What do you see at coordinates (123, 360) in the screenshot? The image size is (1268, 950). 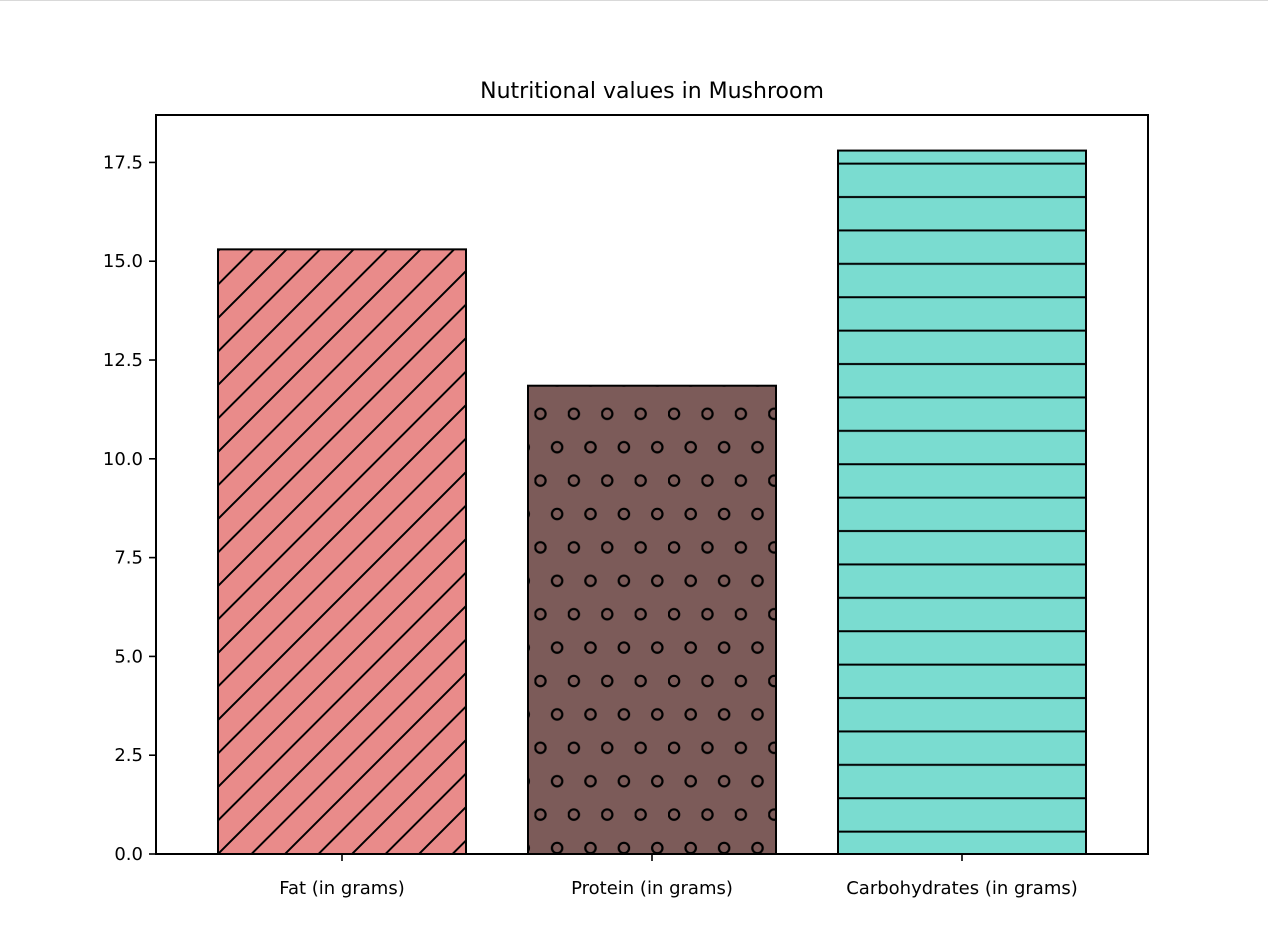 I see `y-tick-label: 12.5` at bounding box center [123, 360].